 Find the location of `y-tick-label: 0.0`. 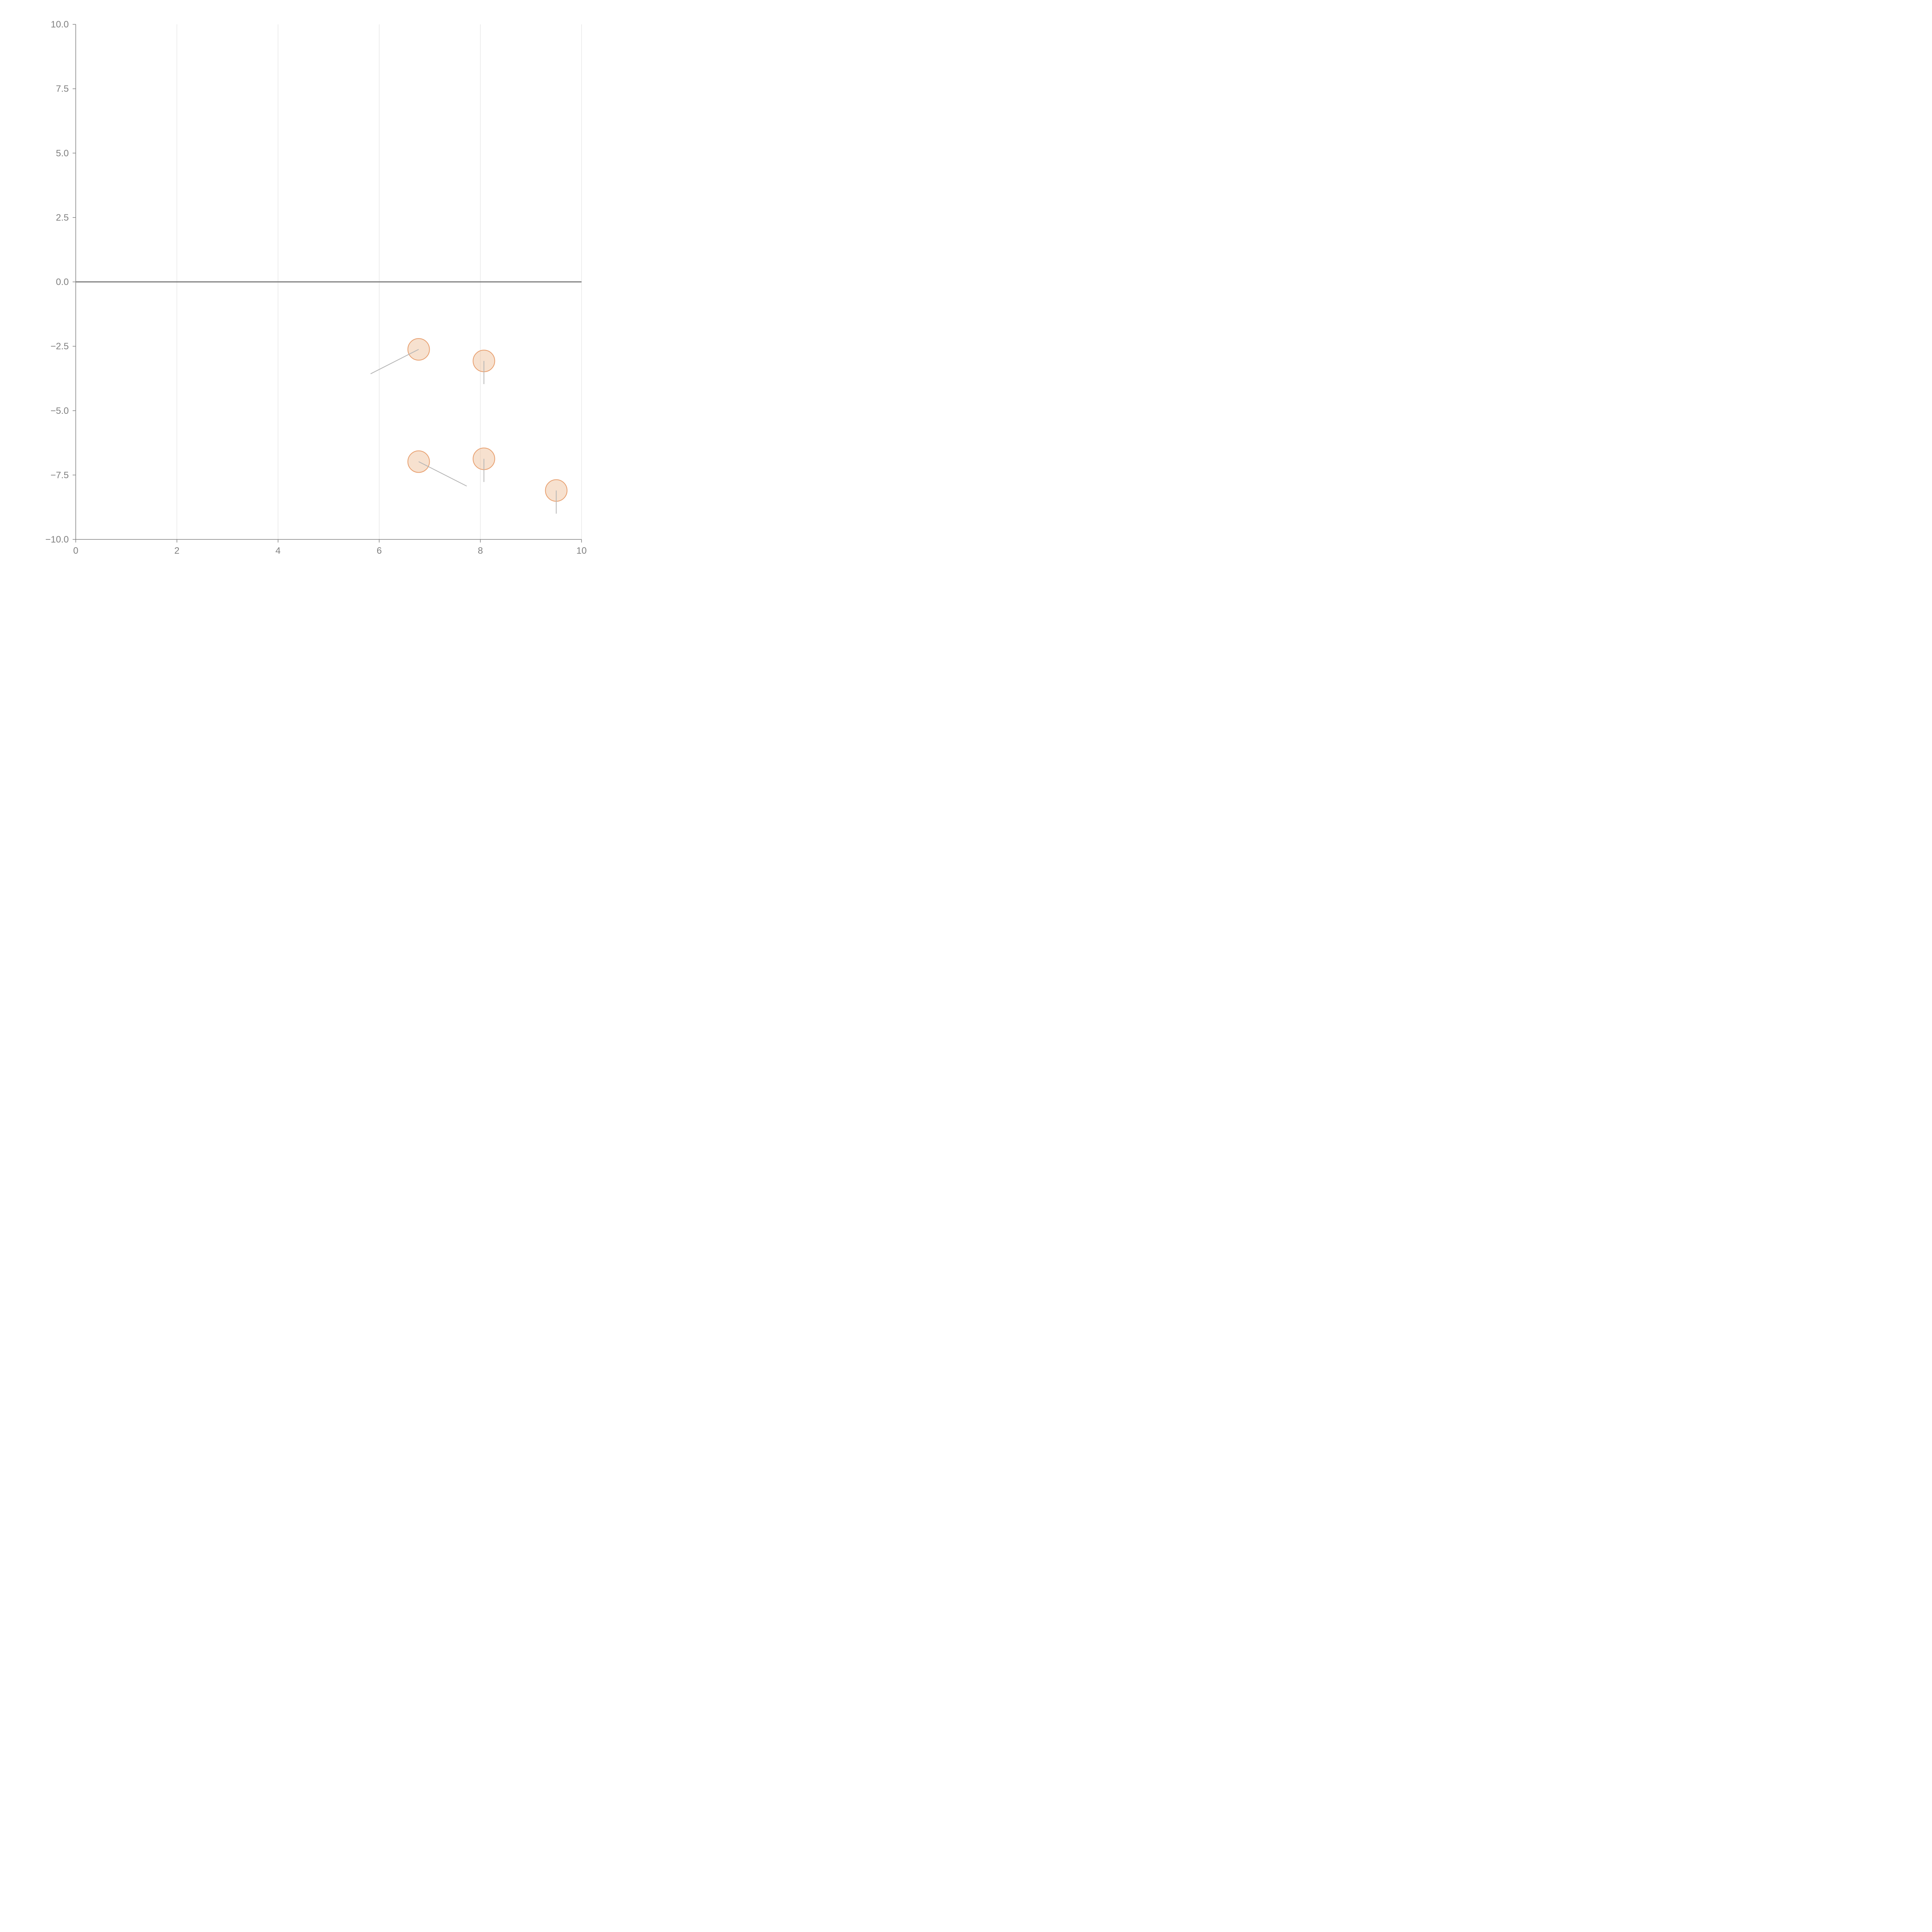

y-tick-label: 0.0 is located at coordinates (62, 282).